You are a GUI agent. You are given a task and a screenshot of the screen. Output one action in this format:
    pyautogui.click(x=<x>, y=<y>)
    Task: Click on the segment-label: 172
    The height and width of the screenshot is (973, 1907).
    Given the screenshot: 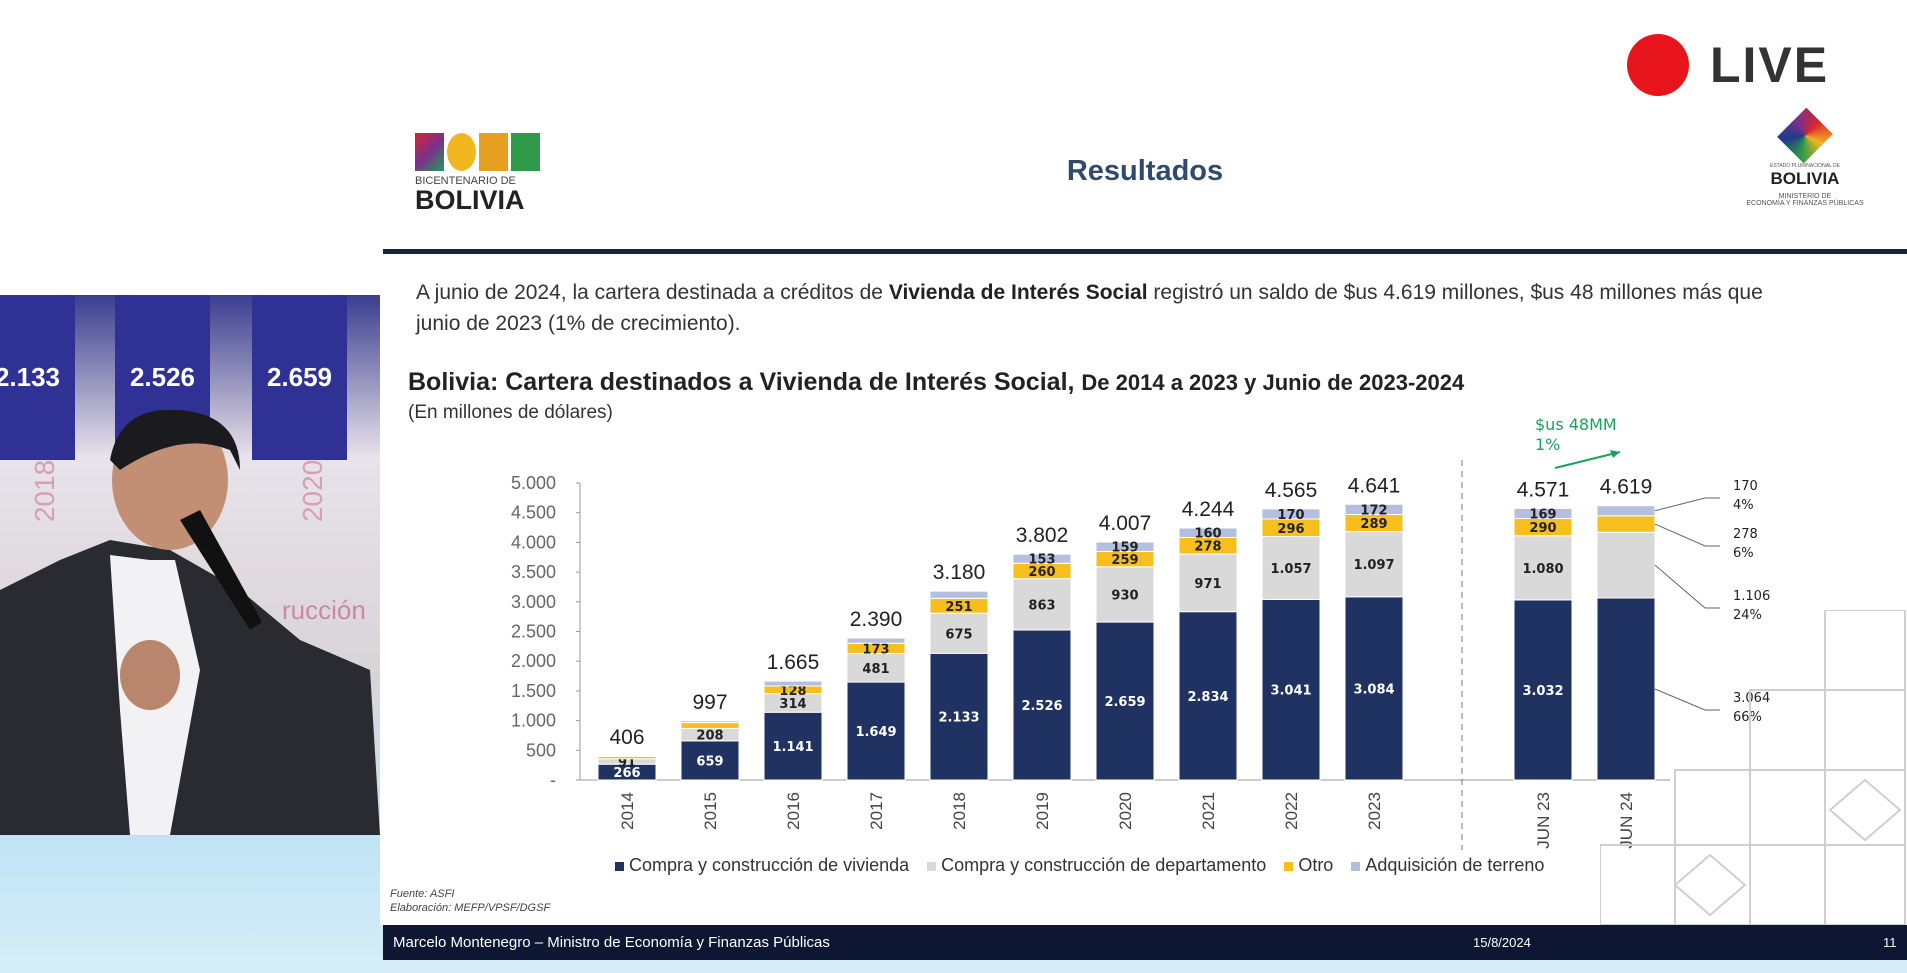 What is the action you would take?
    pyautogui.click(x=1373, y=510)
    